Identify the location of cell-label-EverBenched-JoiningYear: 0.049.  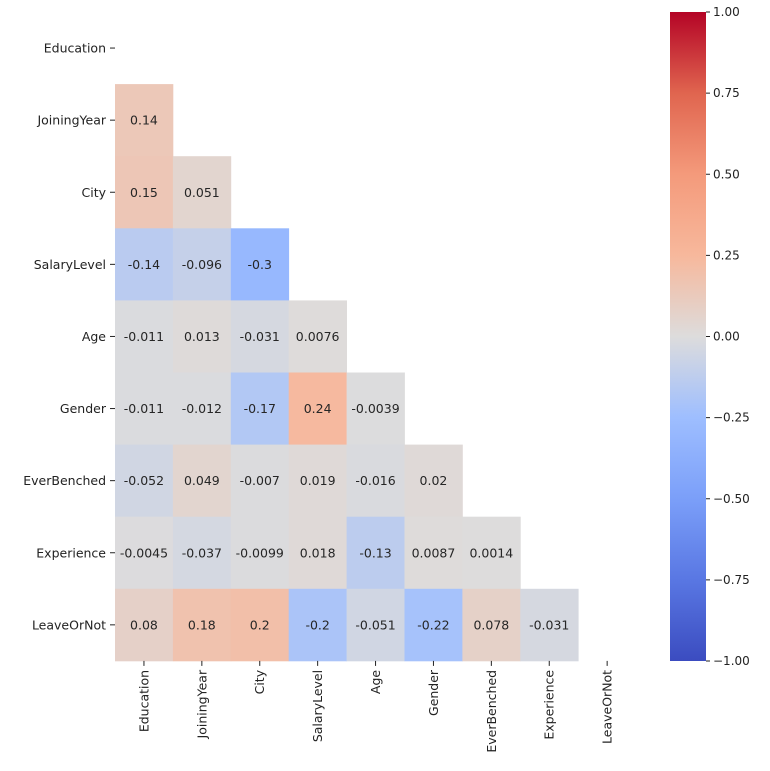
(202, 480).